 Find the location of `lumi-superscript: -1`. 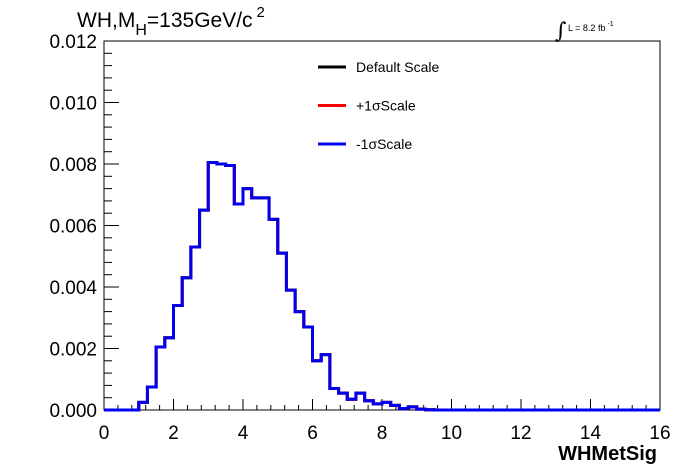

lumi-superscript: -1 is located at coordinates (610, 24).